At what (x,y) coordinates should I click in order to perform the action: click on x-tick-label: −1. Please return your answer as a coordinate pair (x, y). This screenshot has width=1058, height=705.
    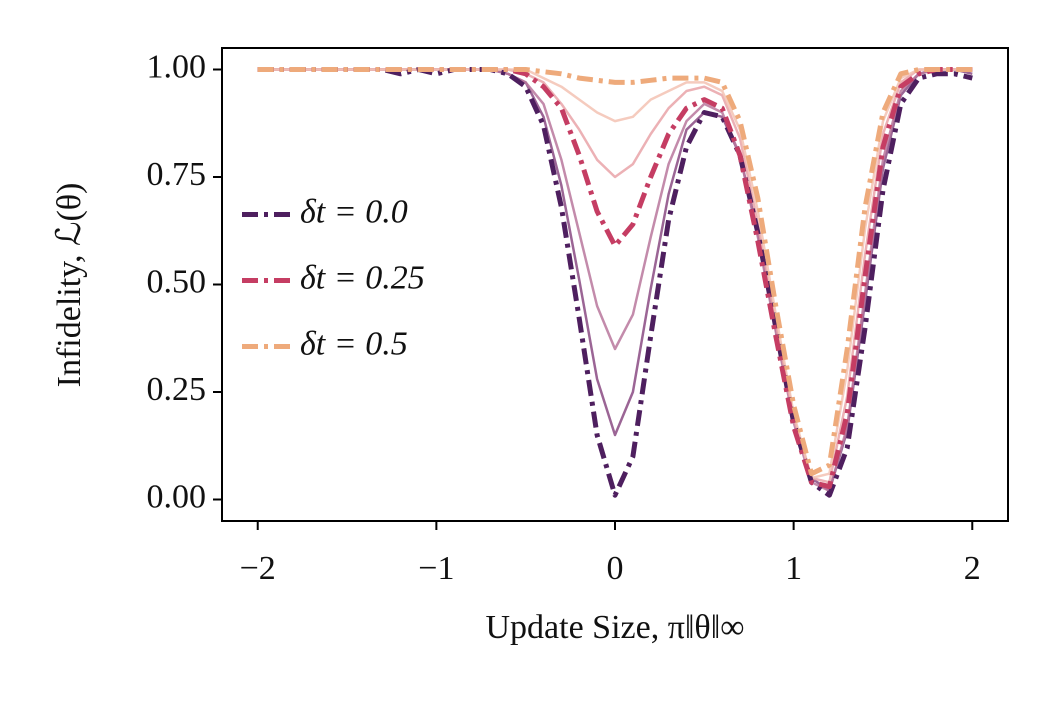
    Looking at the image, I should click on (436, 568).